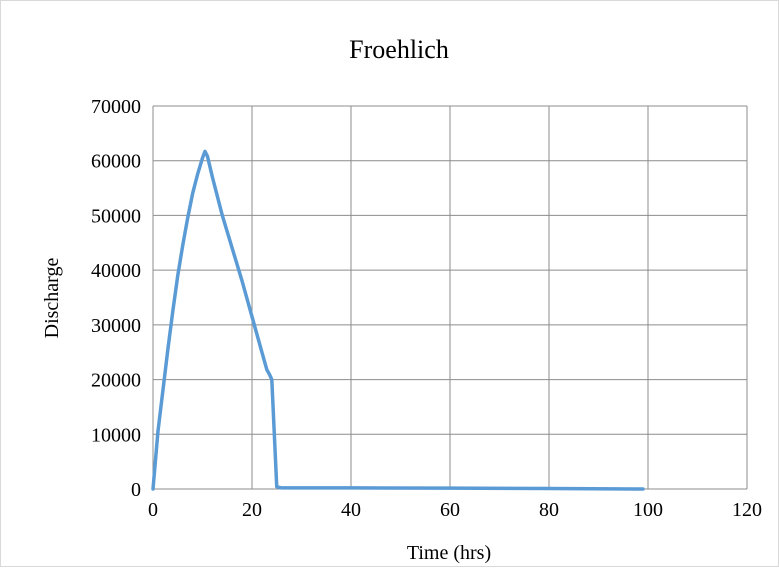  What do you see at coordinates (648, 510) in the screenshot?
I see `x-tick-label: 100` at bounding box center [648, 510].